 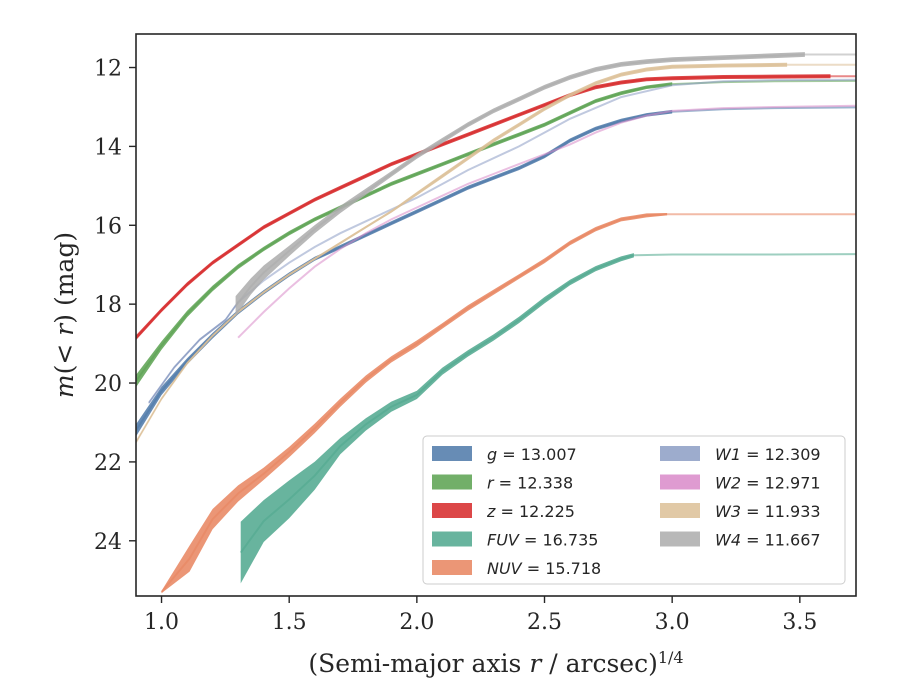 What do you see at coordinates (544, 568) in the screenshot?
I see `legend-label: NUV = 15.718` at bounding box center [544, 568].